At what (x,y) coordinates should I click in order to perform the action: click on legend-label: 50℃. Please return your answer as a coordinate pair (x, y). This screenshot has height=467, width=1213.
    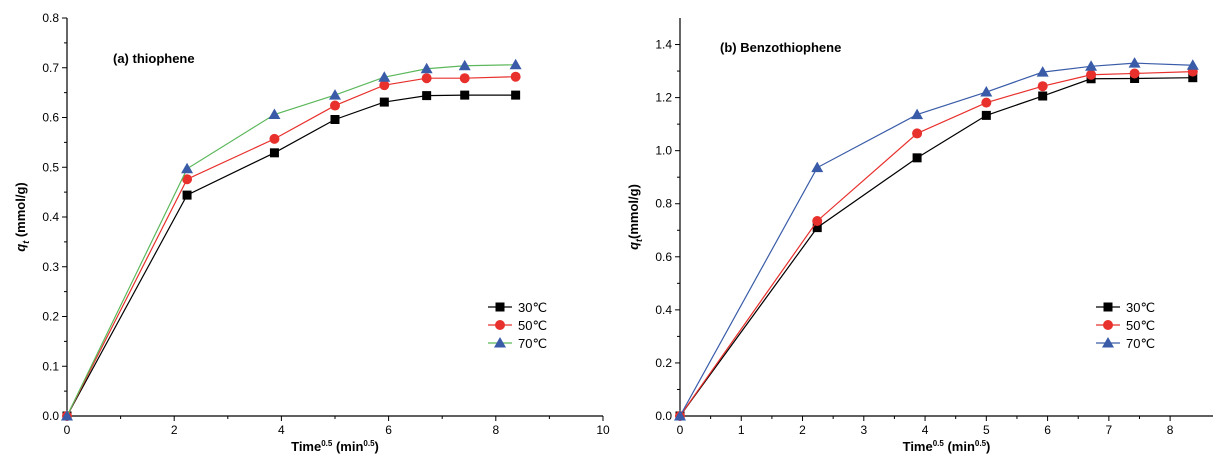
    Looking at the image, I should click on (532, 325).